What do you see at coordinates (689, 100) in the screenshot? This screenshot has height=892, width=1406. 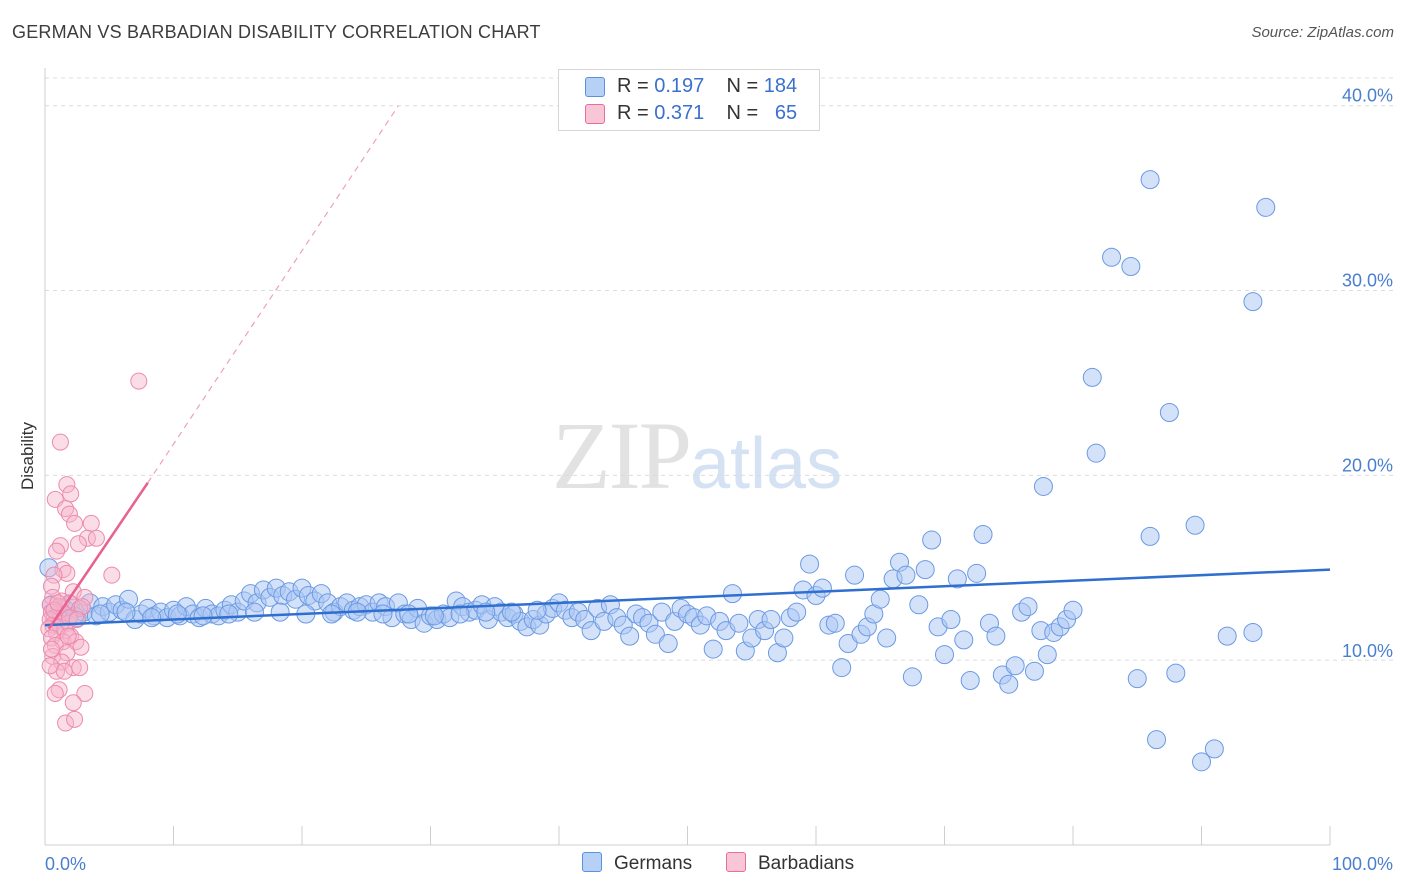 I see `correlation-legend: R = 0.197 N = 184 R = 0.371 N = 65` at bounding box center [689, 100].